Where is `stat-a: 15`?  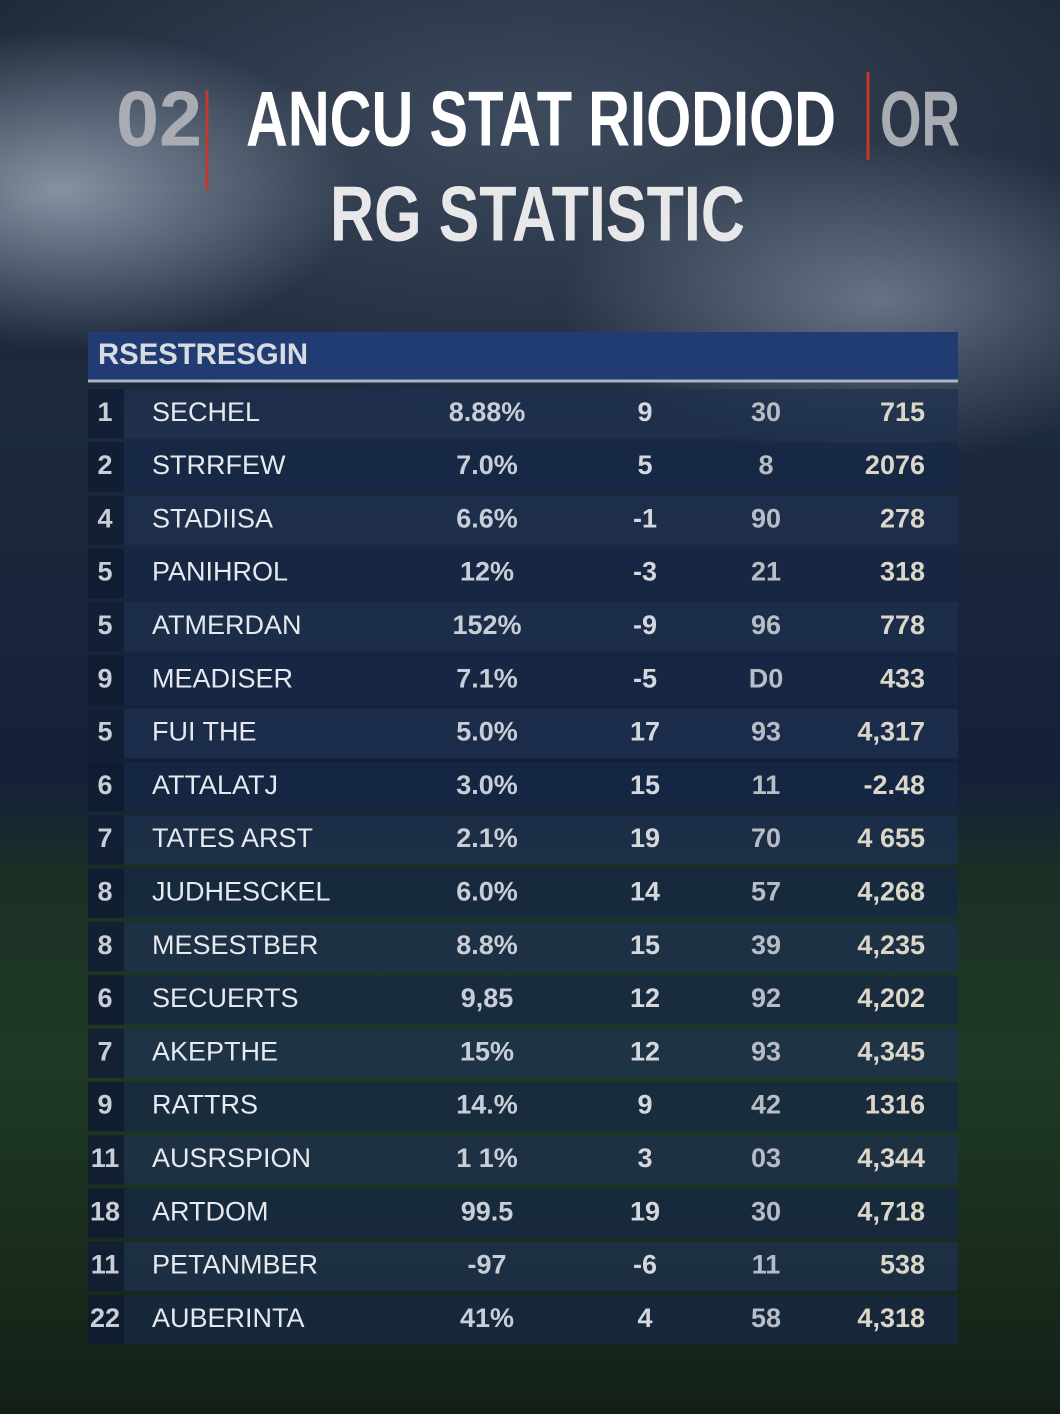
stat-a: 15 is located at coordinates (645, 945).